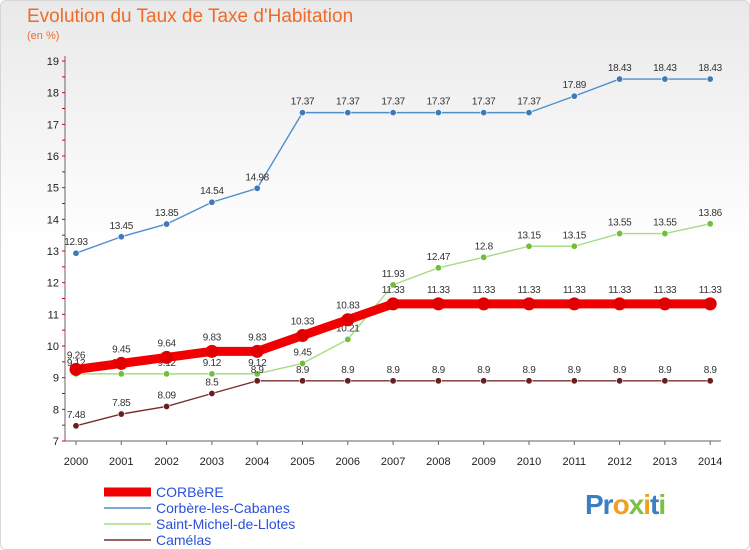  I want to click on data-label-saint-michel-de-llotes: 10.21, so click(348, 328).